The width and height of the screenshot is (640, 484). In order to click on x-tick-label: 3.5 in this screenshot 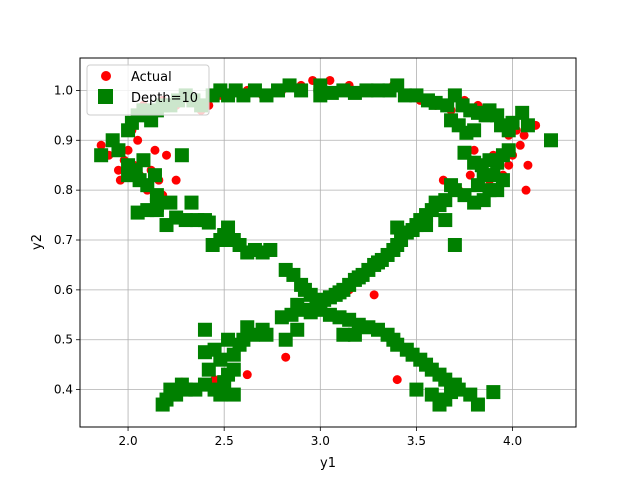, I will do `click(416, 441)`.